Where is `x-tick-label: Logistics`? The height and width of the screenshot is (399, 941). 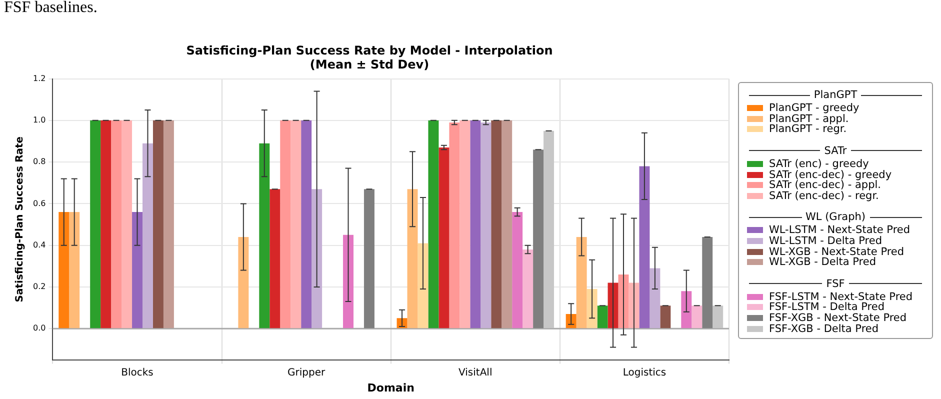
x-tick-label: Logistics is located at coordinates (644, 372).